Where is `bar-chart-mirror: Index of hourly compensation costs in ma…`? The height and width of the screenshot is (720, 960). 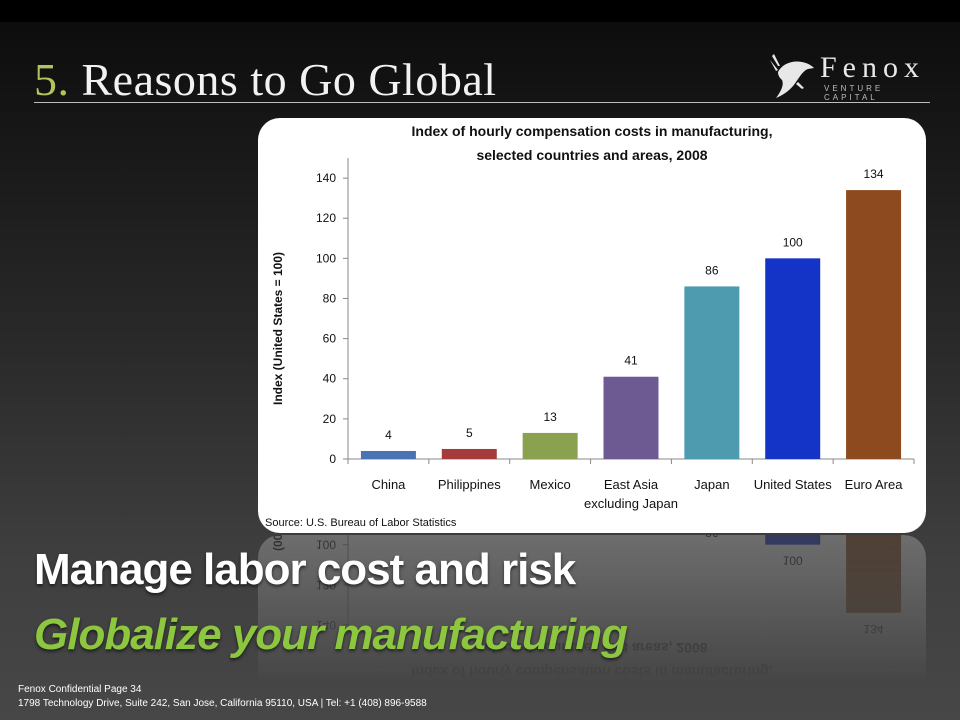 bar-chart-mirror: Index of hourly compensation costs in ma… is located at coordinates (586, 607).